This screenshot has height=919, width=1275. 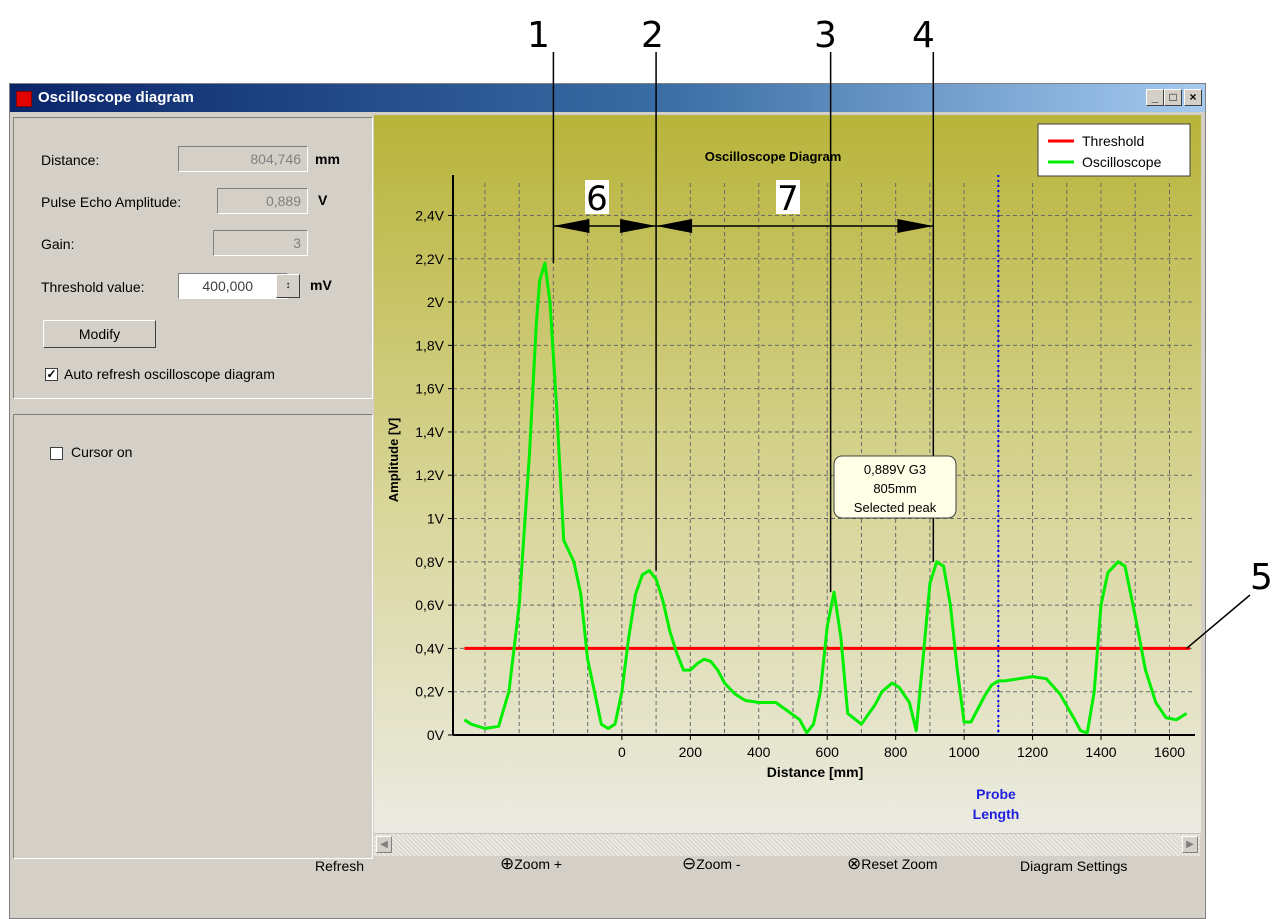 I want to click on x-tick-label: 600, so click(x=828, y=752).